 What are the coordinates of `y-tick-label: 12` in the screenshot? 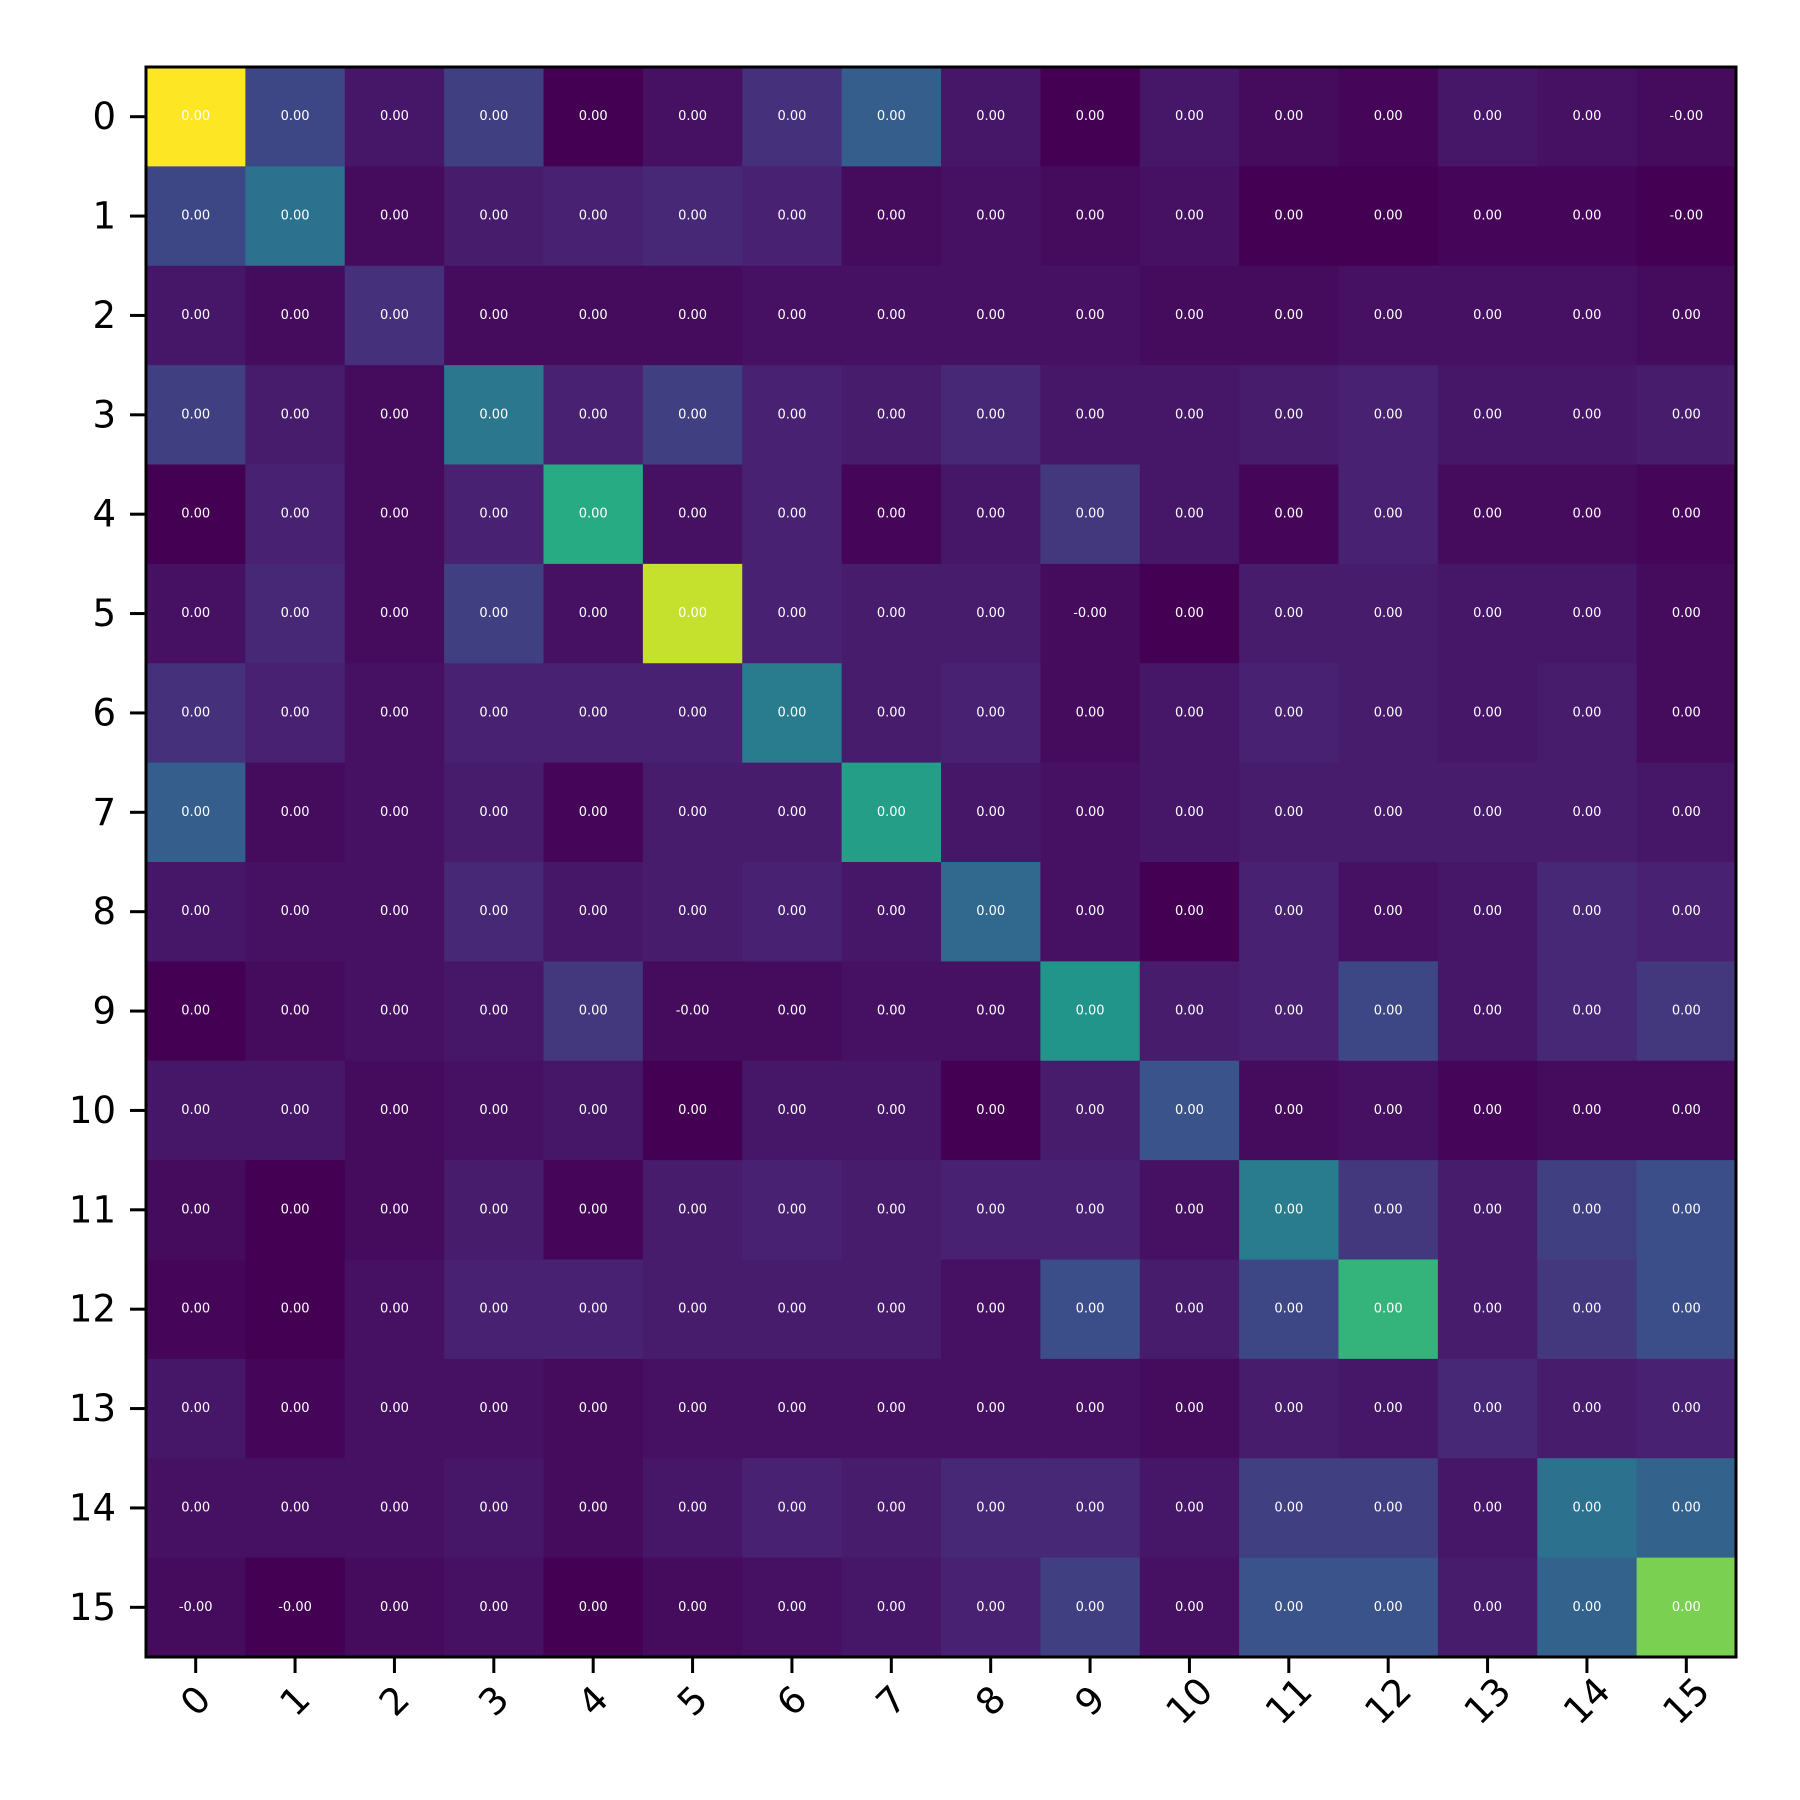 It's located at (92, 1309).